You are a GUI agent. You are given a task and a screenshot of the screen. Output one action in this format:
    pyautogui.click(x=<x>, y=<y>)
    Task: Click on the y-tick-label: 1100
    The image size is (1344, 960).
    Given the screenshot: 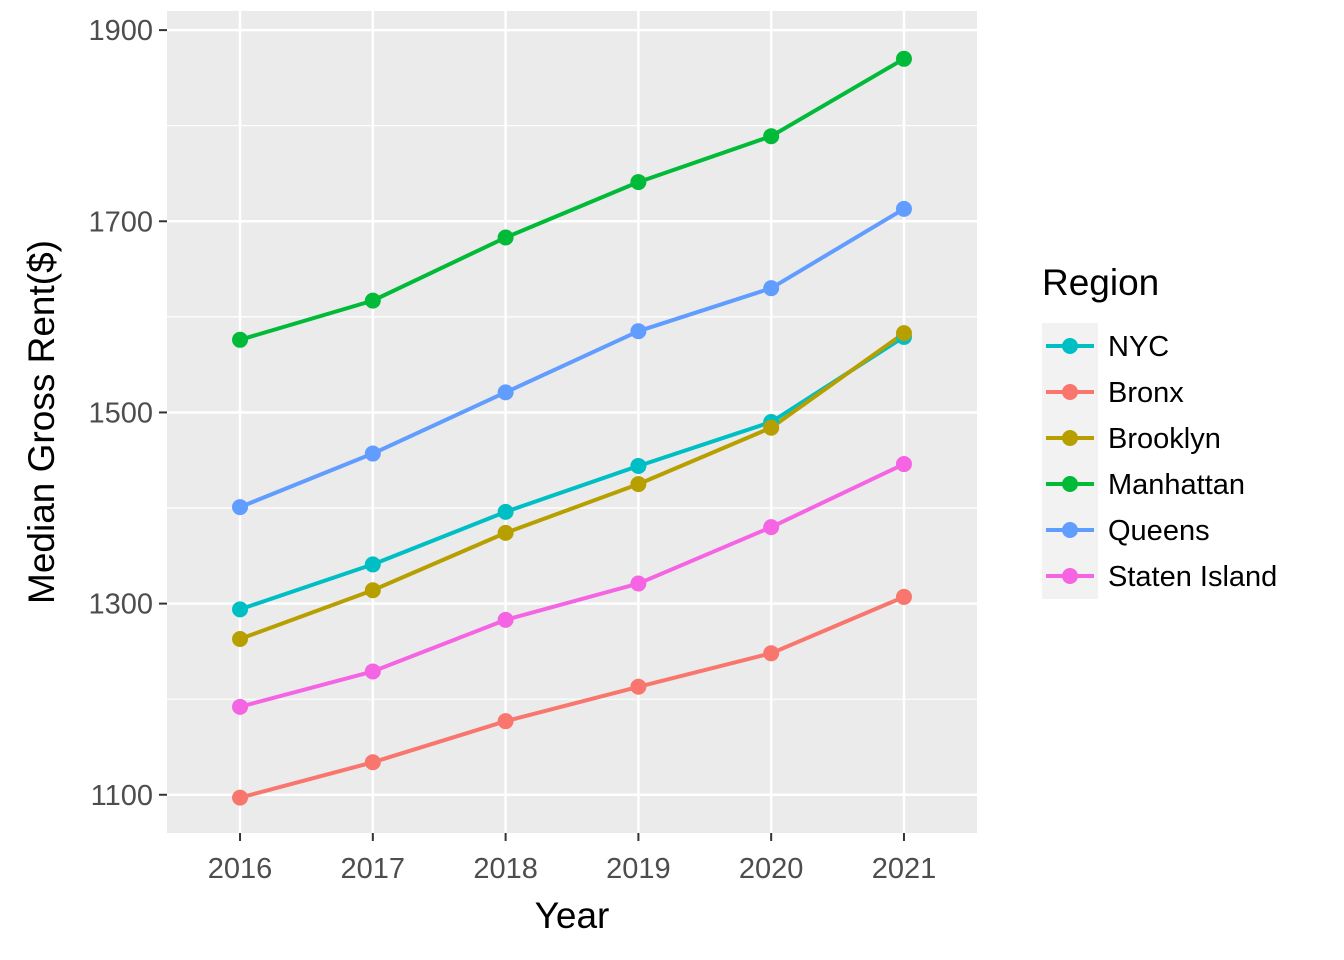 What is the action you would take?
    pyautogui.click(x=122, y=796)
    